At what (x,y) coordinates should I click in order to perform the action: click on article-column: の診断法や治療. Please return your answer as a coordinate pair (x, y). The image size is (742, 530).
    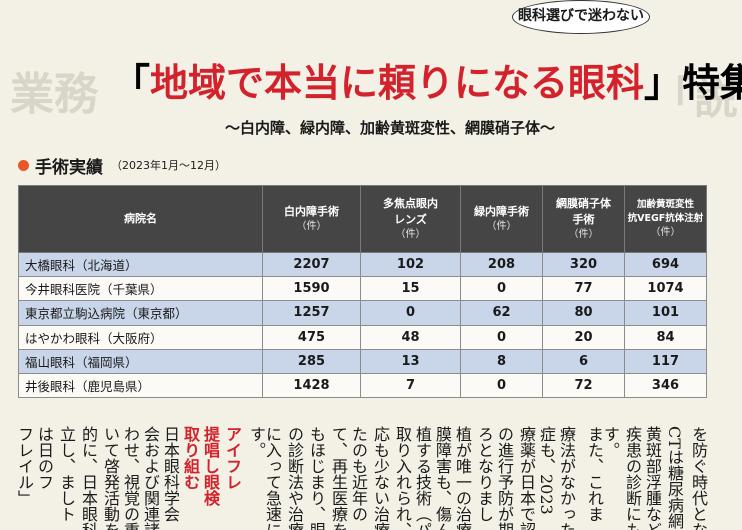
    Looking at the image, I should click on (294, 478).